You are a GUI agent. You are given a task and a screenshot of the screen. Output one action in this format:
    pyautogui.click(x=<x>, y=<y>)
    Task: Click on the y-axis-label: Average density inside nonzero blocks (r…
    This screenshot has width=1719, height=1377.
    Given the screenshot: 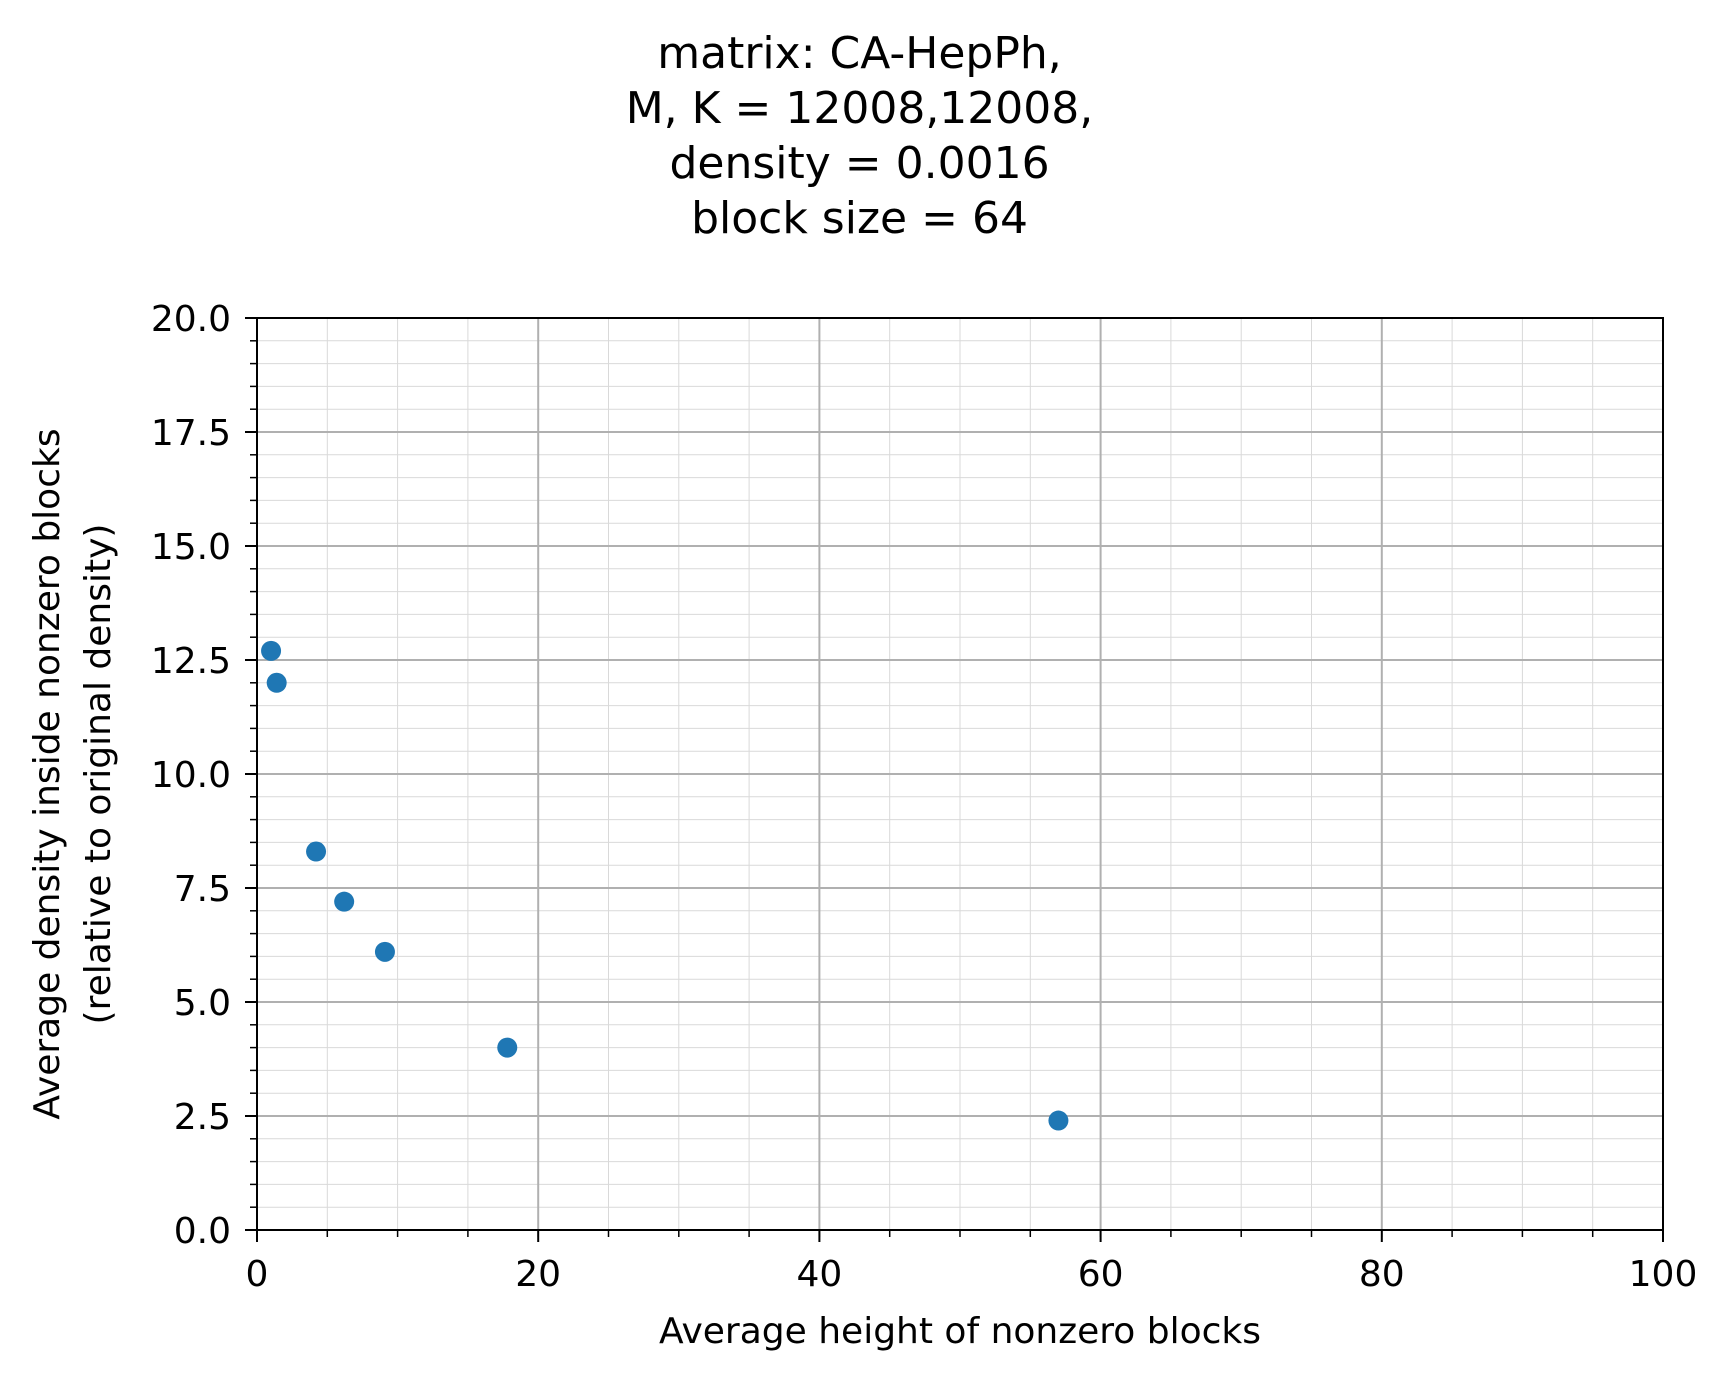 What is the action you would take?
    pyautogui.click(x=73, y=773)
    